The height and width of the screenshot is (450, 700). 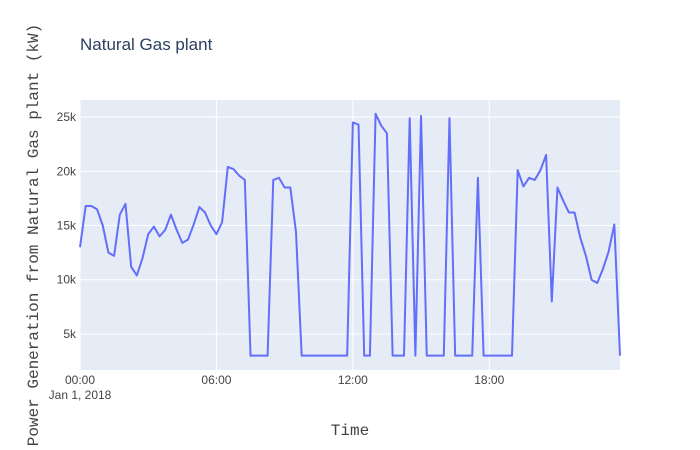 What do you see at coordinates (67, 117) in the screenshot?
I see `y-tick-label: 25k` at bounding box center [67, 117].